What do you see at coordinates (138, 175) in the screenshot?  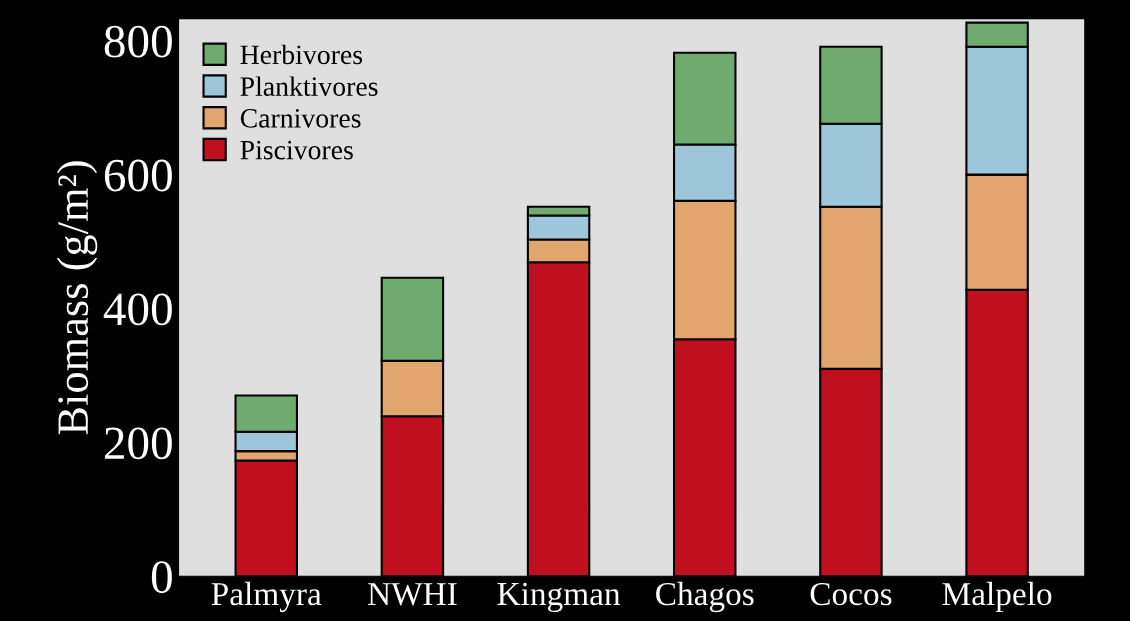 I see `y-tick-label: 600` at bounding box center [138, 175].